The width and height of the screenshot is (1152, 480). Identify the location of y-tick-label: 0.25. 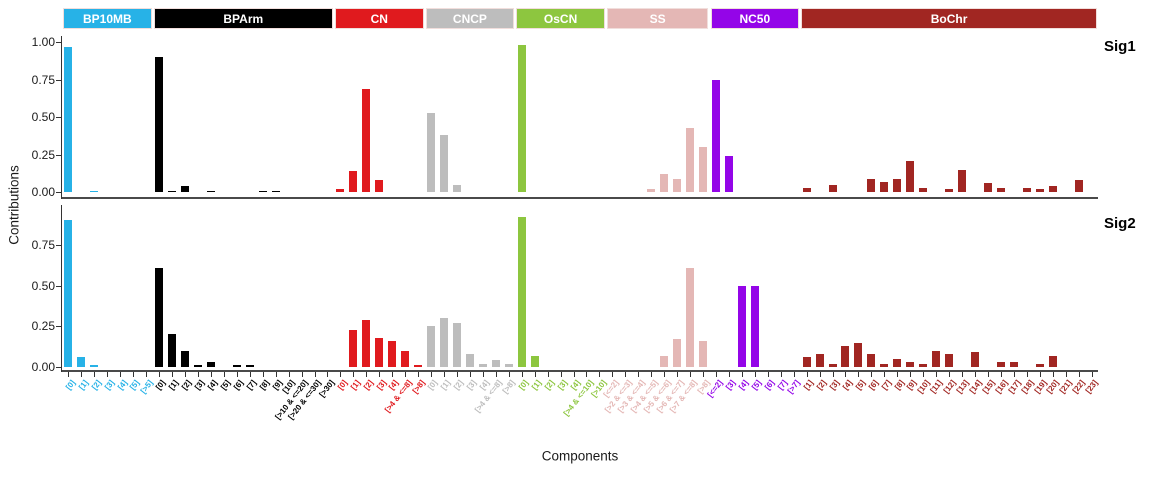
(43, 326).